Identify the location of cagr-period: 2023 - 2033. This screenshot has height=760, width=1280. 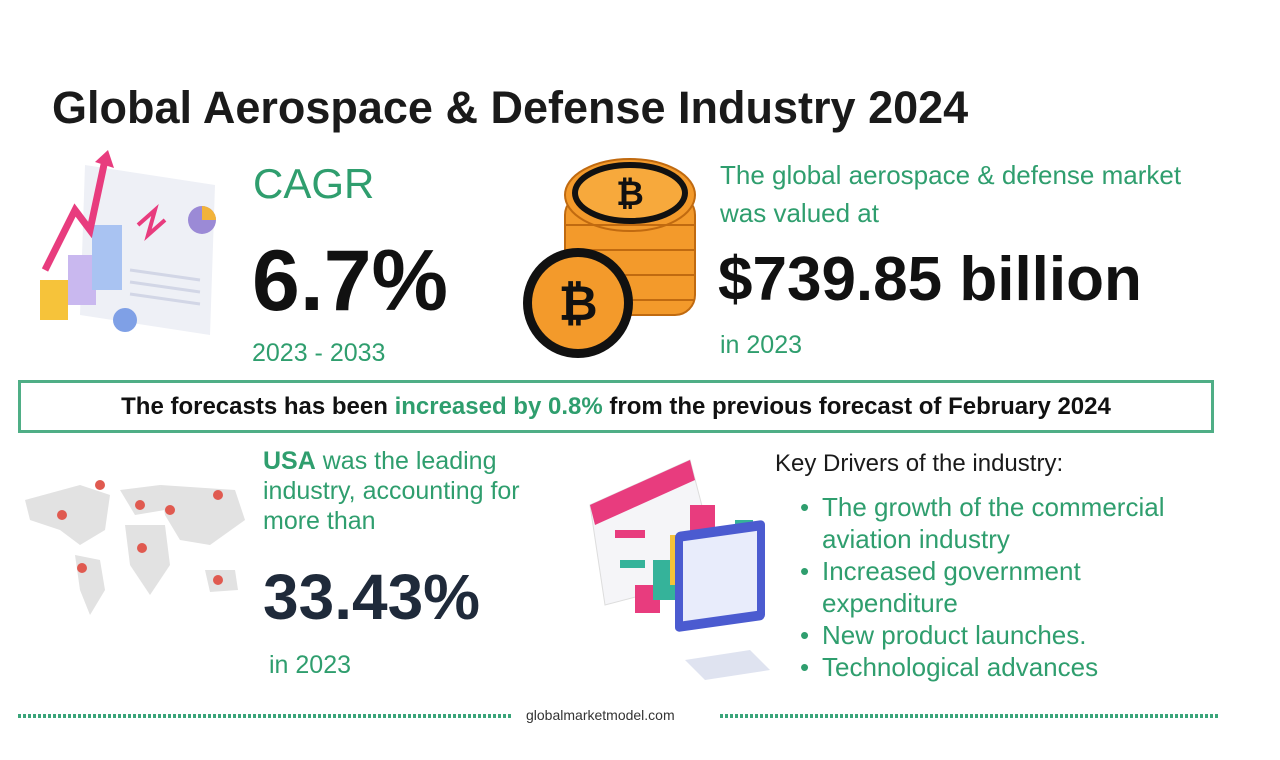
(319, 353).